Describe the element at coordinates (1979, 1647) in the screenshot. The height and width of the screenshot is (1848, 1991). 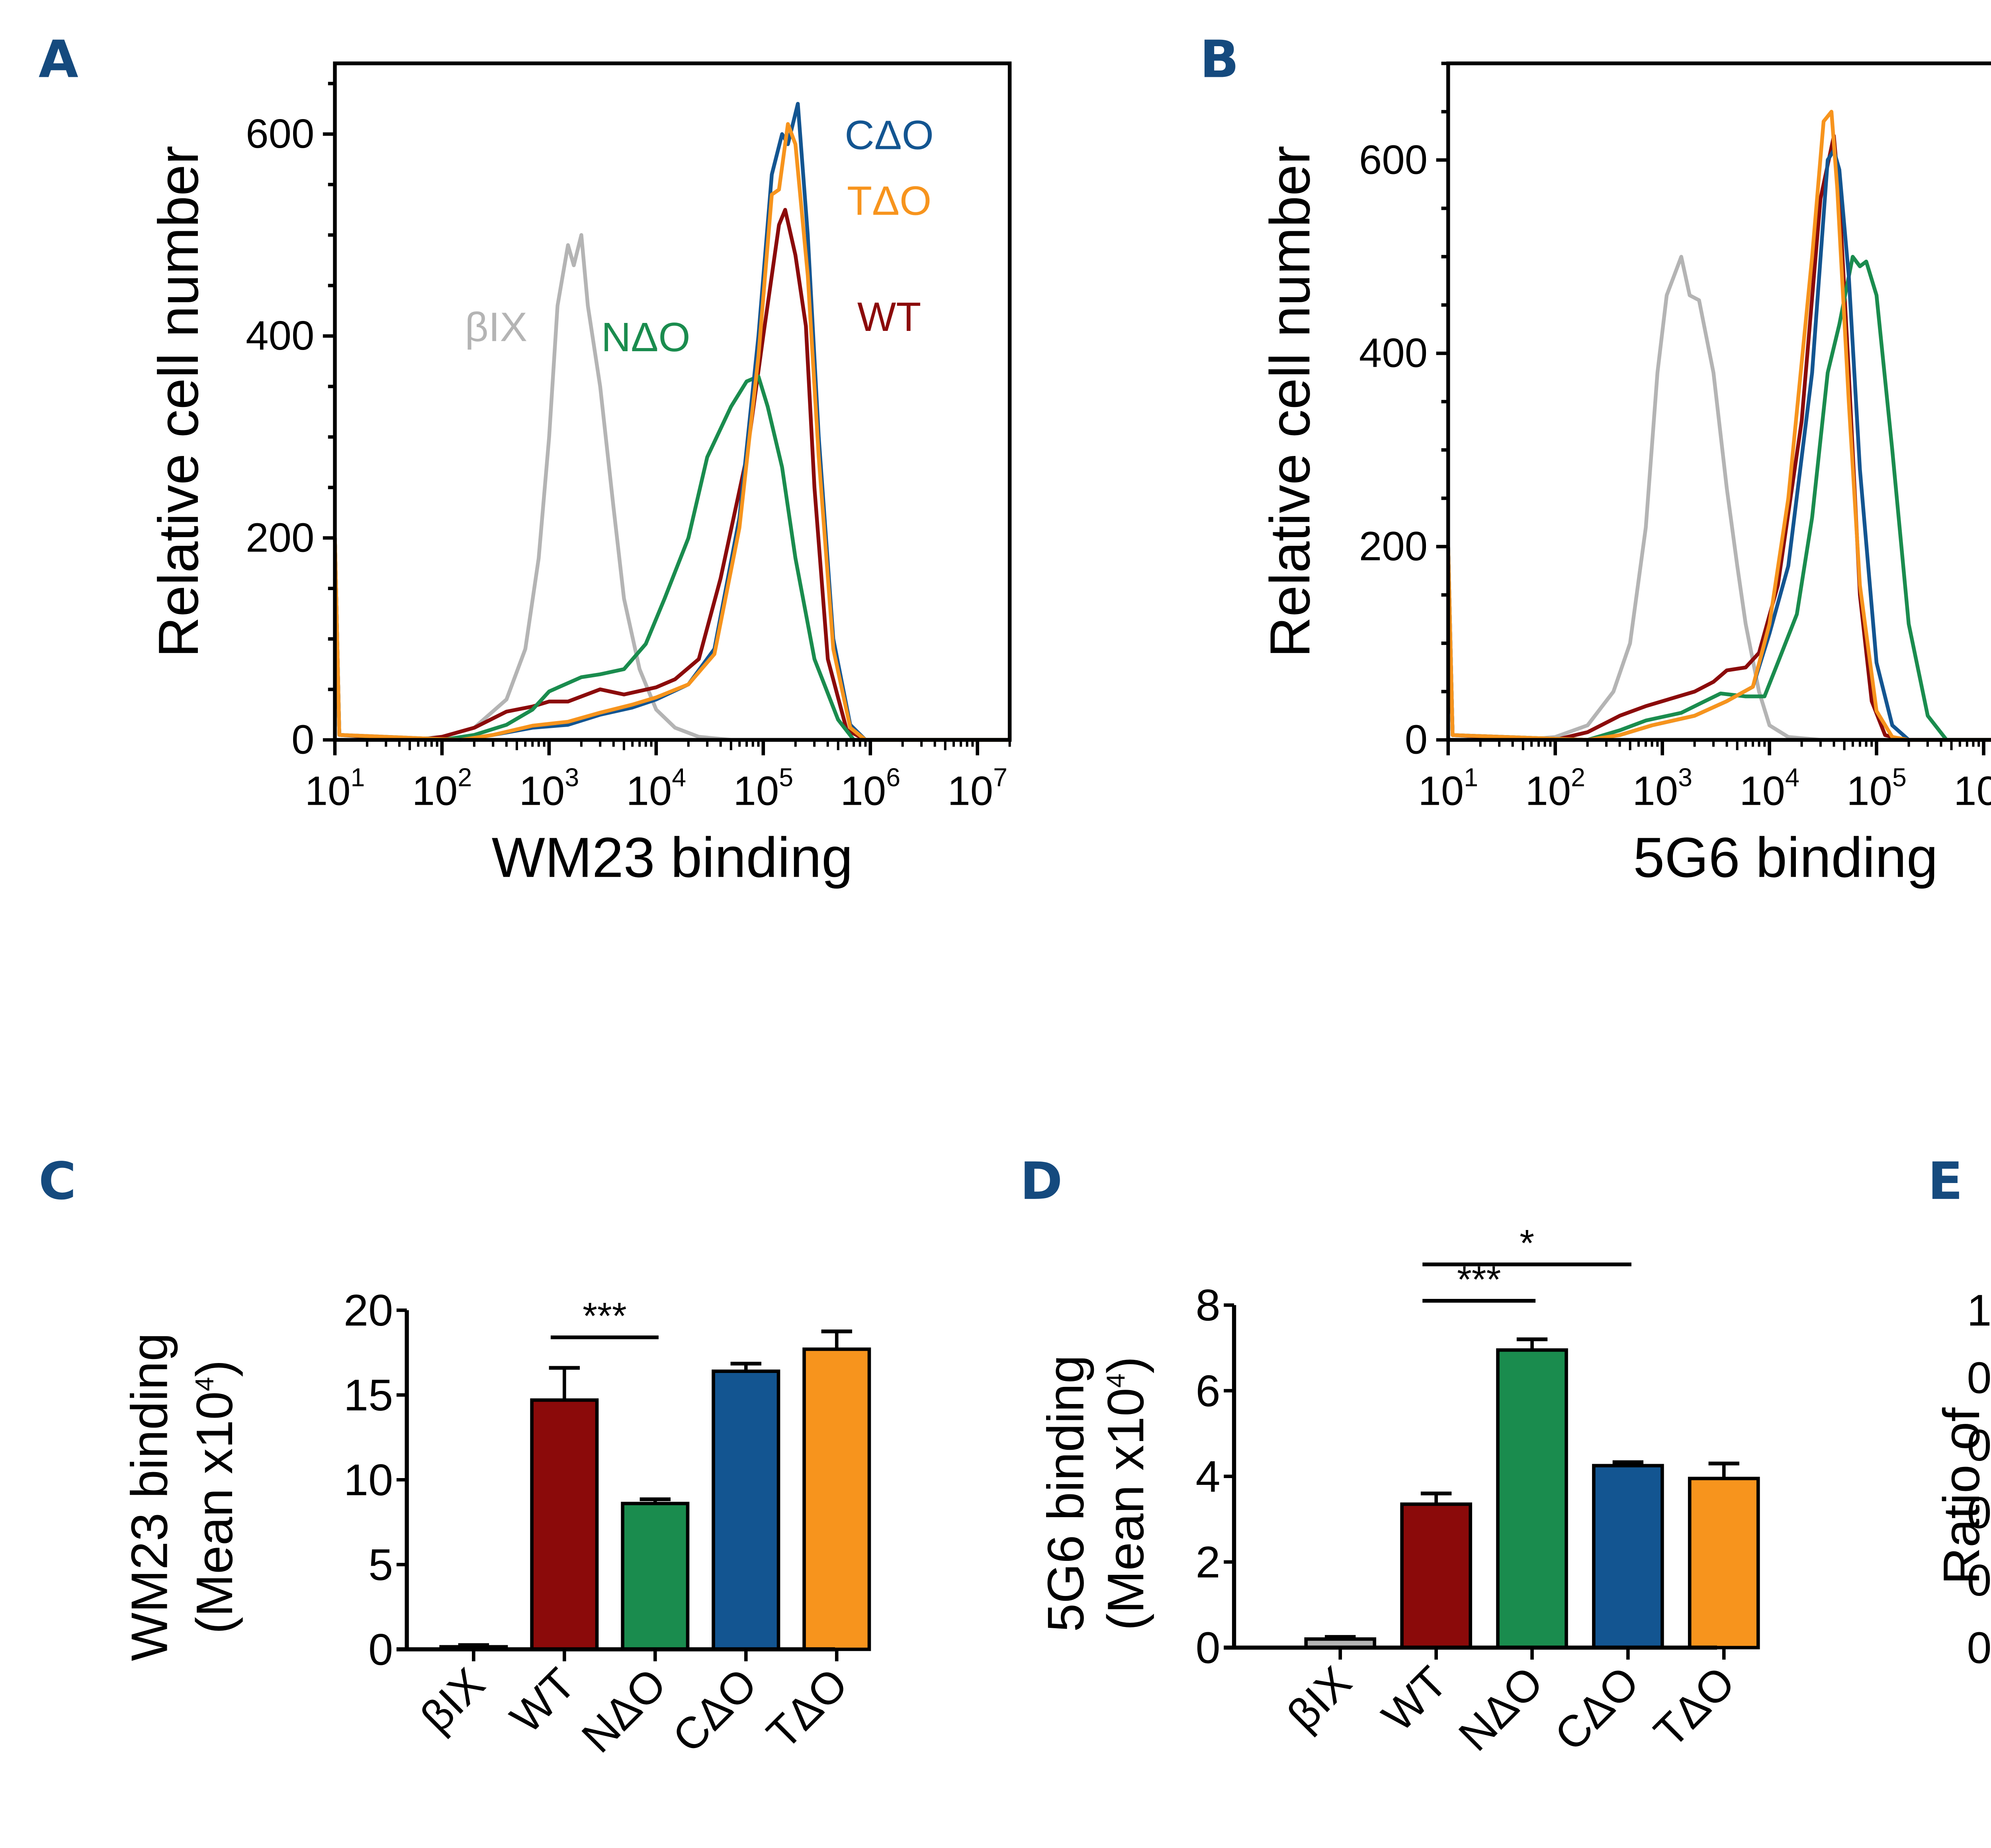
I see `y-tick-label: 0.0` at that location.